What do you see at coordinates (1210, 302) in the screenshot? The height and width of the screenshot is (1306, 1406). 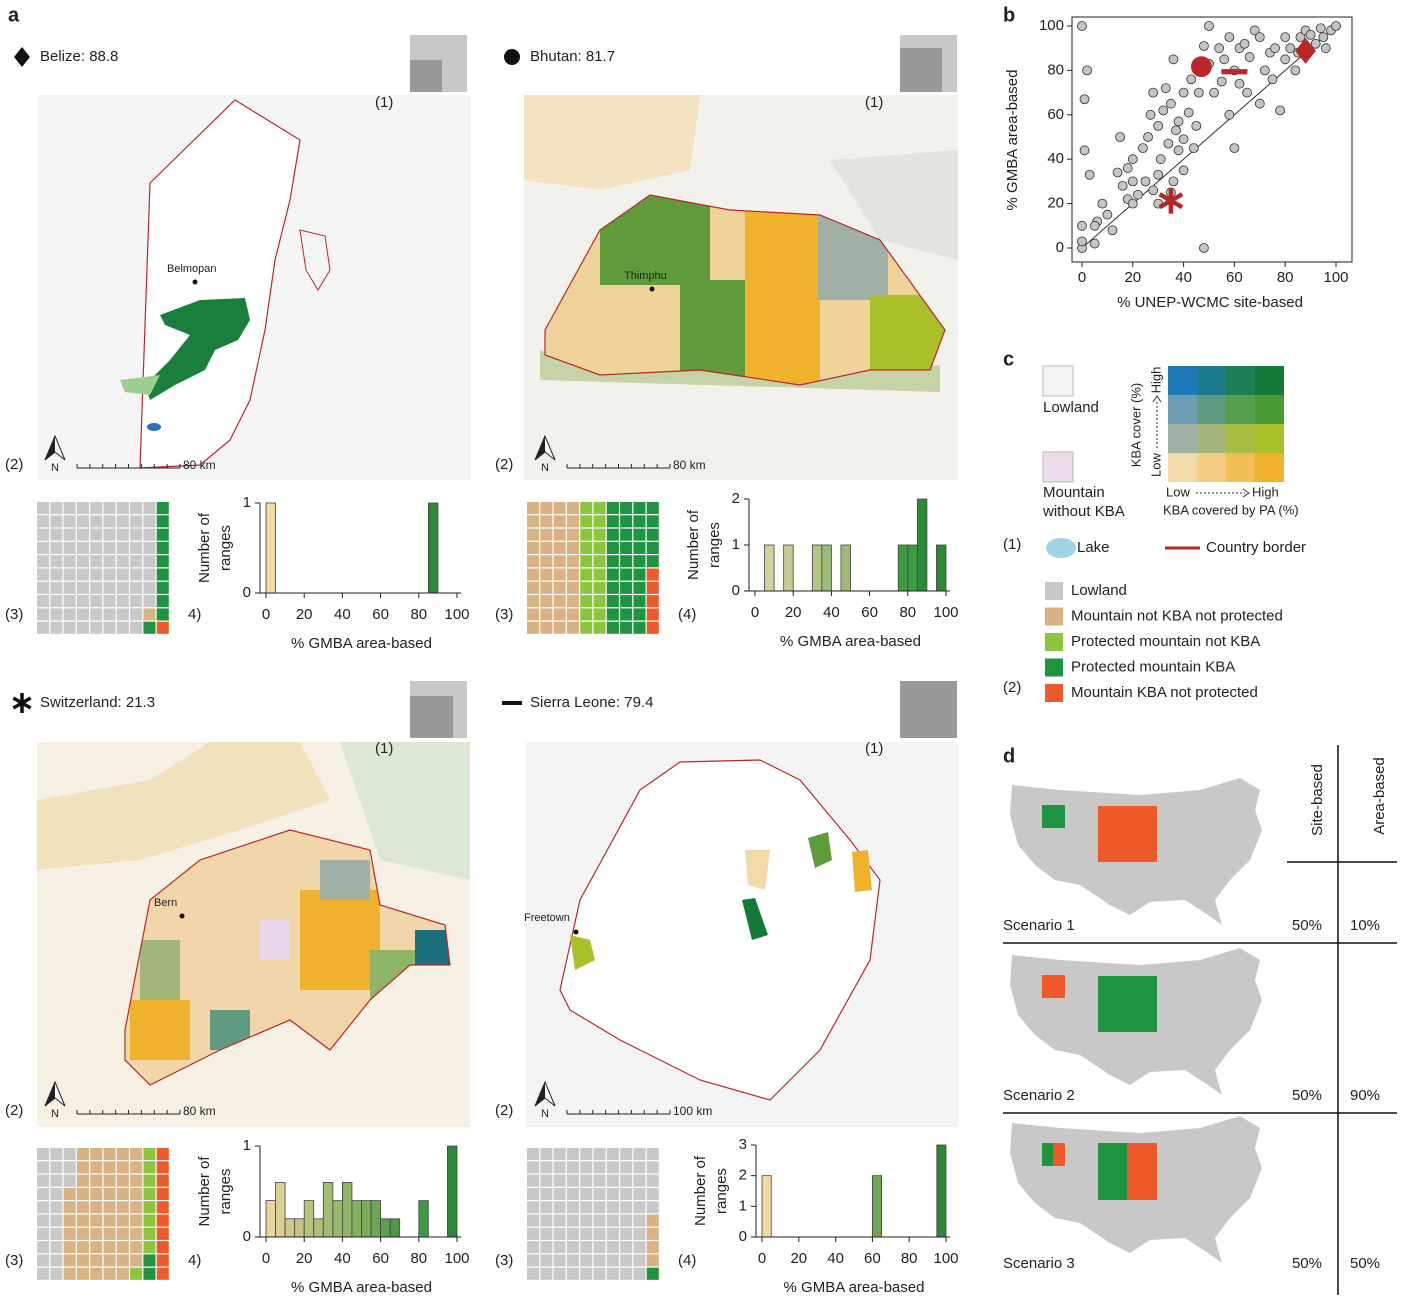 I see `x-axis-label: % UNEP-WCMC site-based` at bounding box center [1210, 302].